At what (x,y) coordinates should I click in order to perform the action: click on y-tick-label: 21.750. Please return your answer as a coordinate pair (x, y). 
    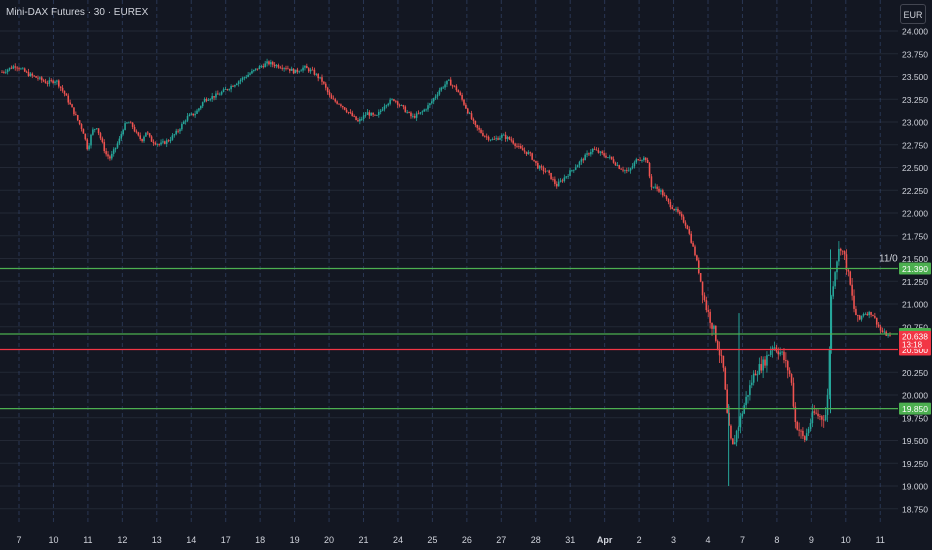
    Looking at the image, I should click on (915, 236).